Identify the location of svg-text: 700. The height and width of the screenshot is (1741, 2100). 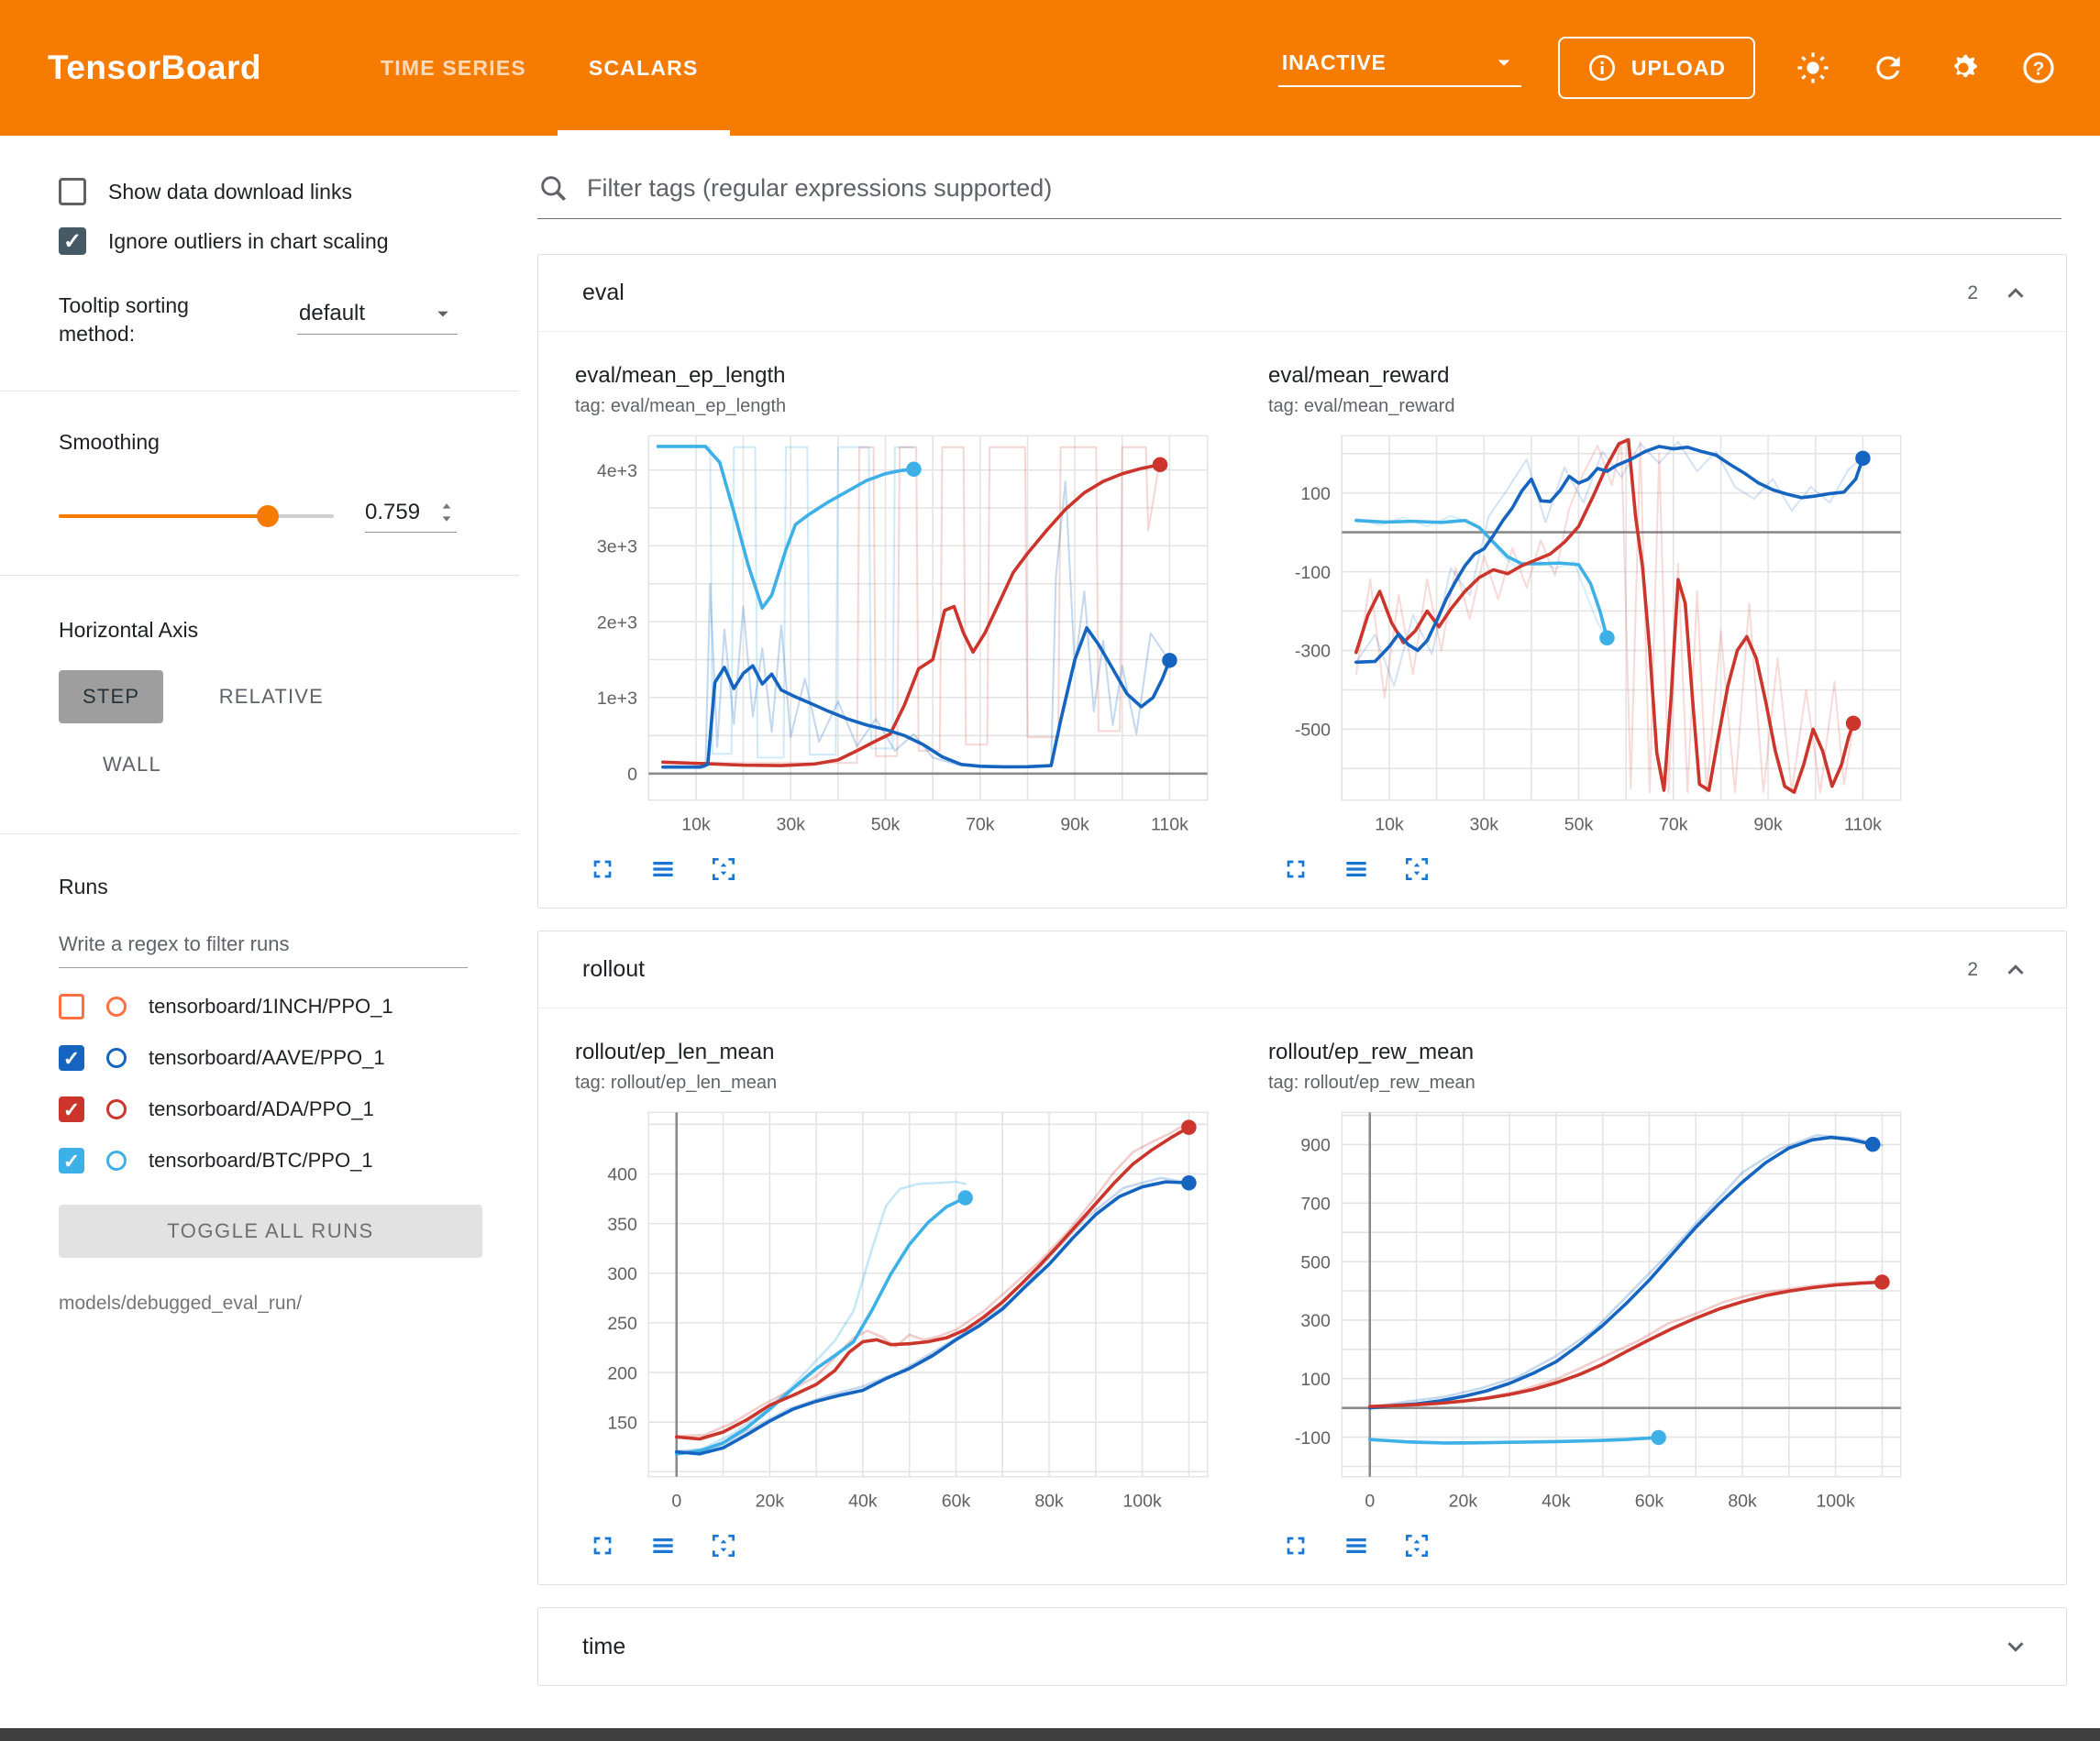
(1315, 1205).